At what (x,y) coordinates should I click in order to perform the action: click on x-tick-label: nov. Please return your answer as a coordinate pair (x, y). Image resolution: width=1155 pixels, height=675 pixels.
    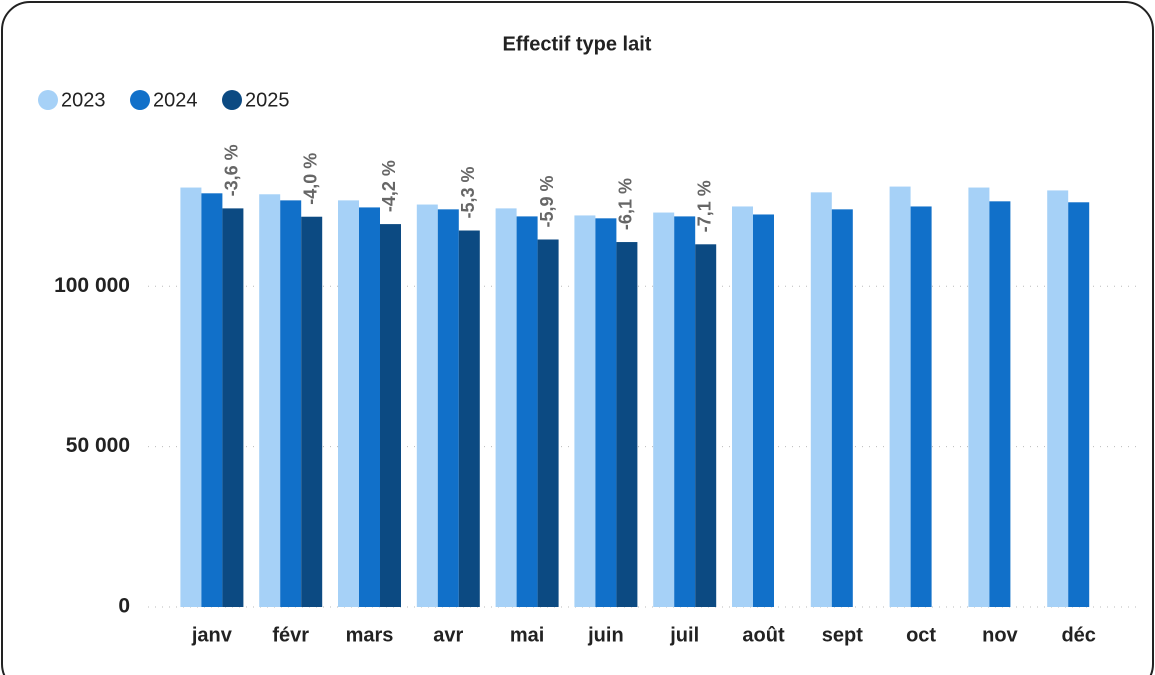
    Looking at the image, I should click on (1000, 635).